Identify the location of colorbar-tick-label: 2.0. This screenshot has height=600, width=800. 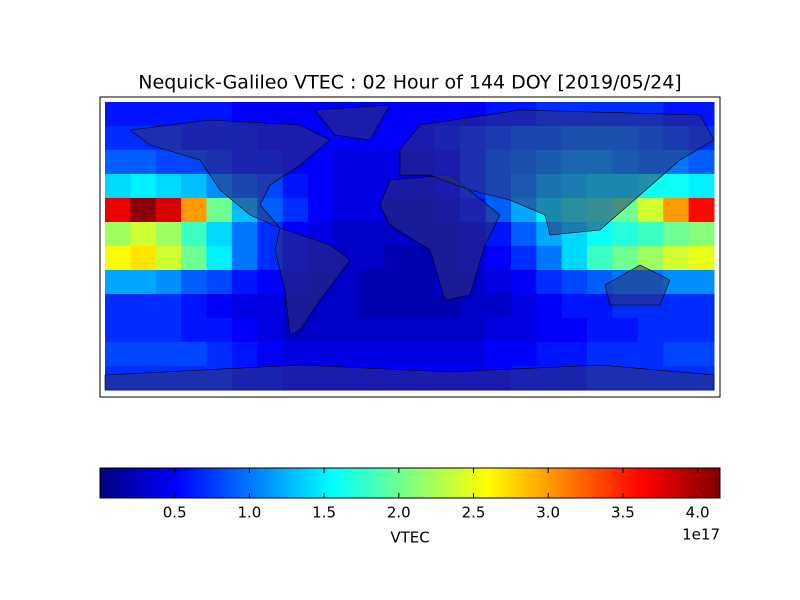
(399, 513).